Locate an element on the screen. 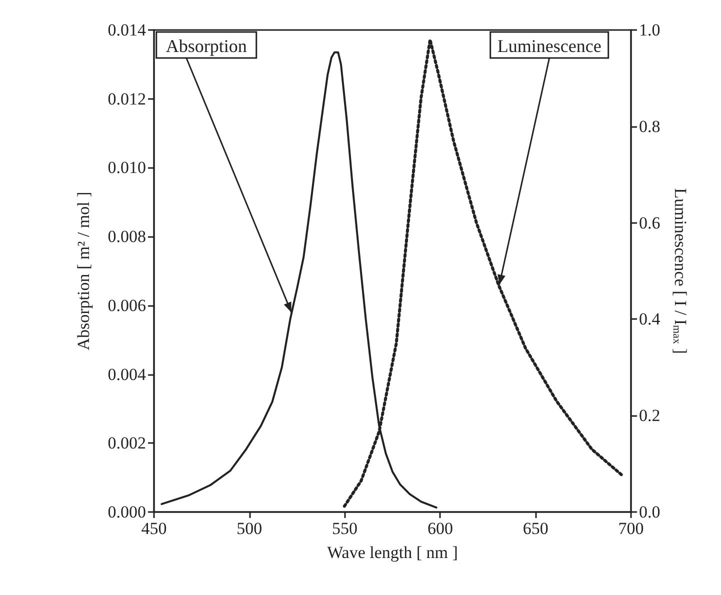 The height and width of the screenshot is (595, 721). x-tick-label: 600 is located at coordinates (440, 528).